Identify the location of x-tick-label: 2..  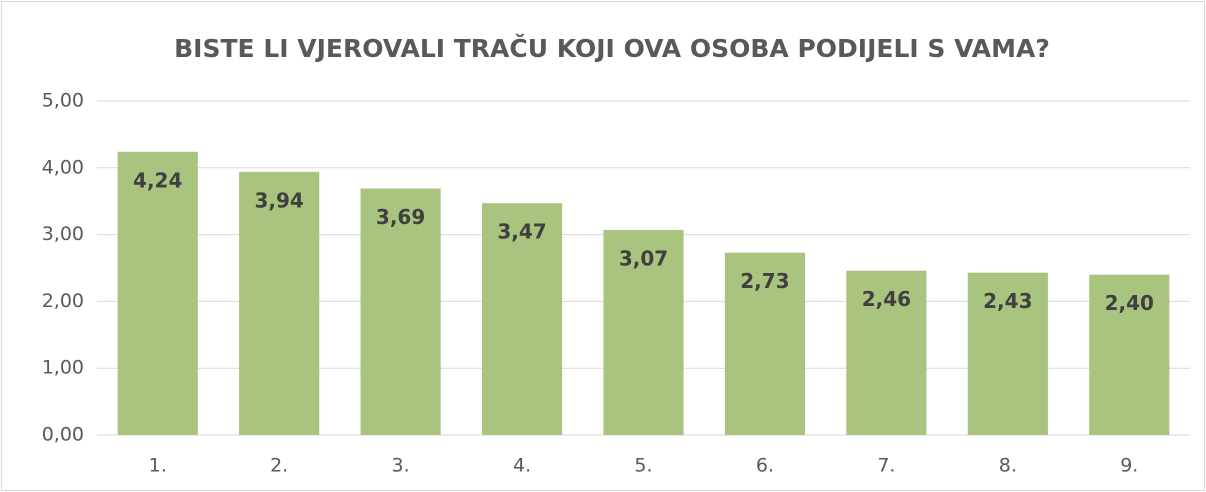
(279, 466).